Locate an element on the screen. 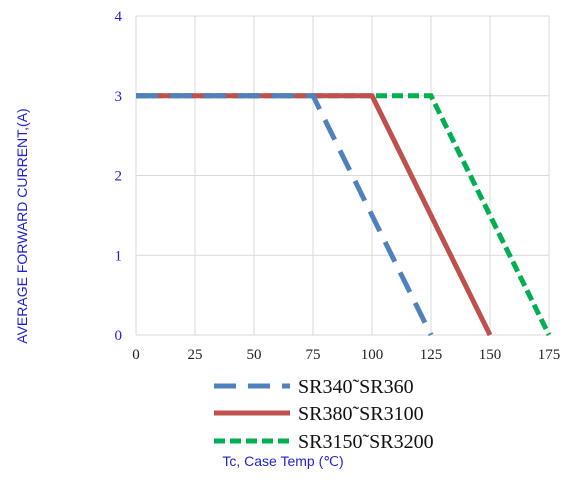  y-tick-label: 0 is located at coordinates (119, 336).